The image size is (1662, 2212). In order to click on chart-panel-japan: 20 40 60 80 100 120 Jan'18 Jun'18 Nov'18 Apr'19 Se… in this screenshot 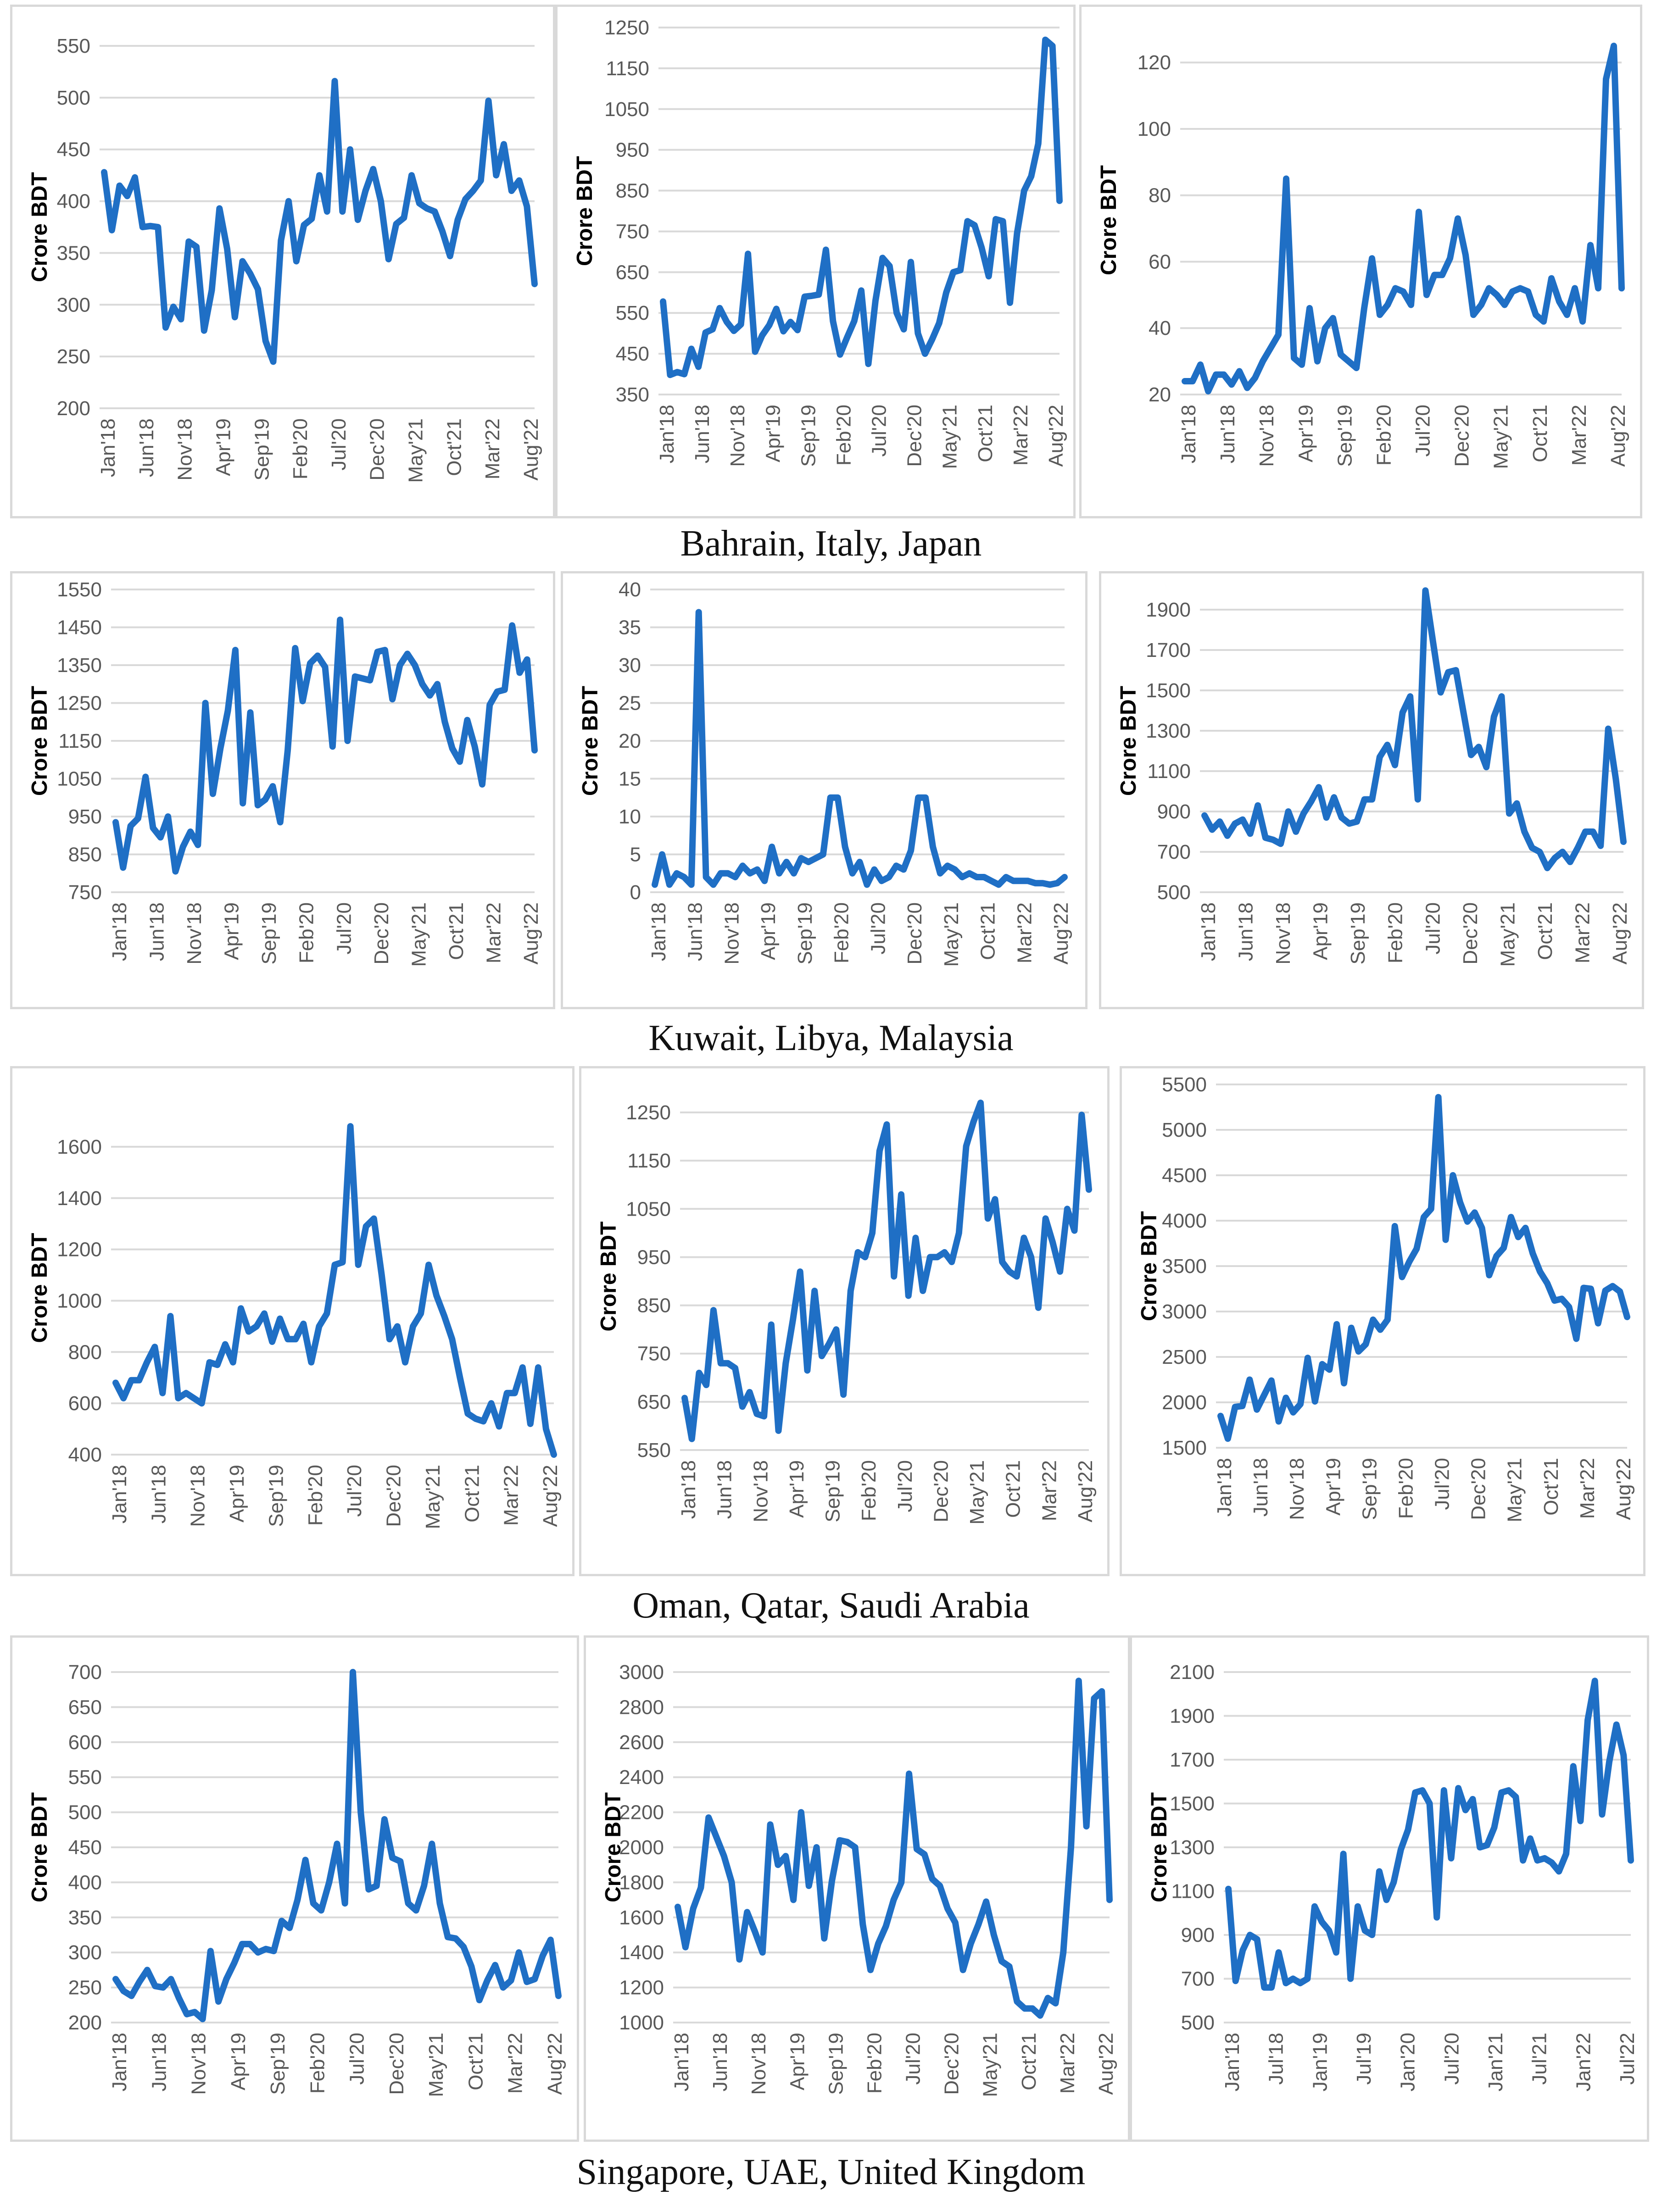, I will do `click(1360, 261)`.